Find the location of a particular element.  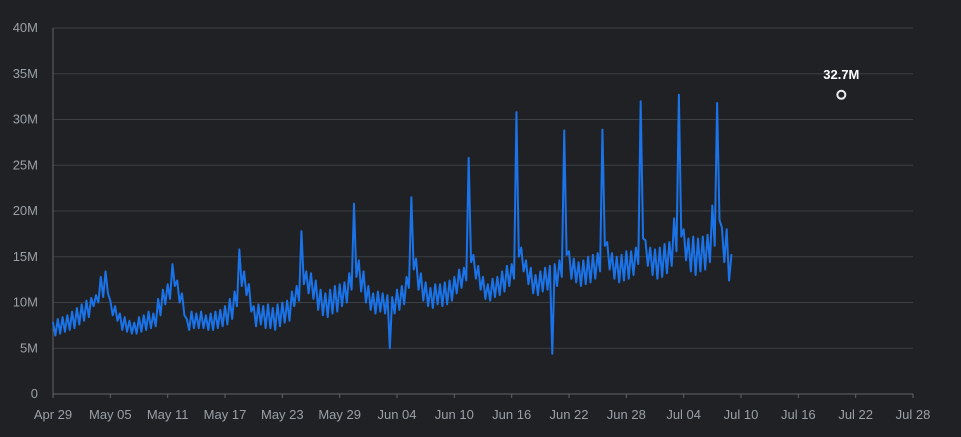

y-tick-label: 35M is located at coordinates (25, 73).